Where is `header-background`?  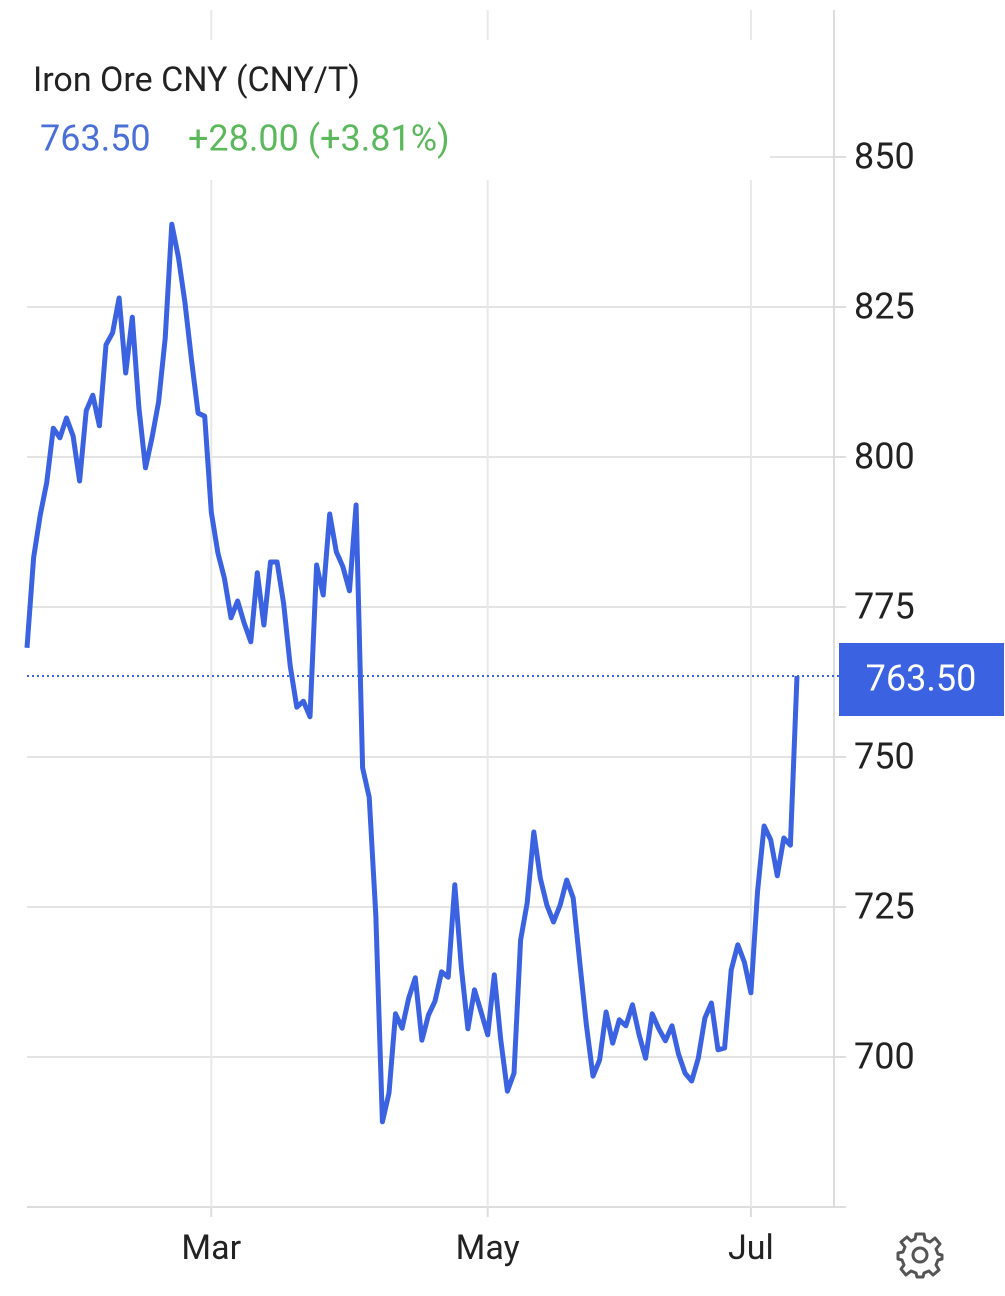 header-background is located at coordinates (395, 110).